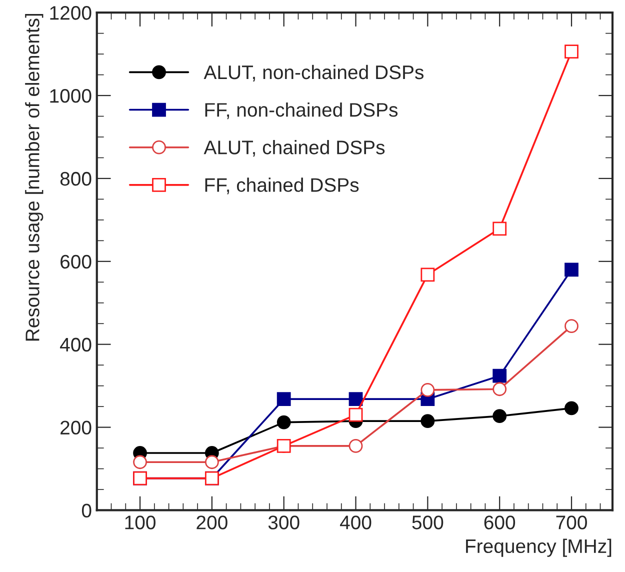 The width and height of the screenshot is (625, 572). I want to click on x-tick-label: 500, so click(428, 523).